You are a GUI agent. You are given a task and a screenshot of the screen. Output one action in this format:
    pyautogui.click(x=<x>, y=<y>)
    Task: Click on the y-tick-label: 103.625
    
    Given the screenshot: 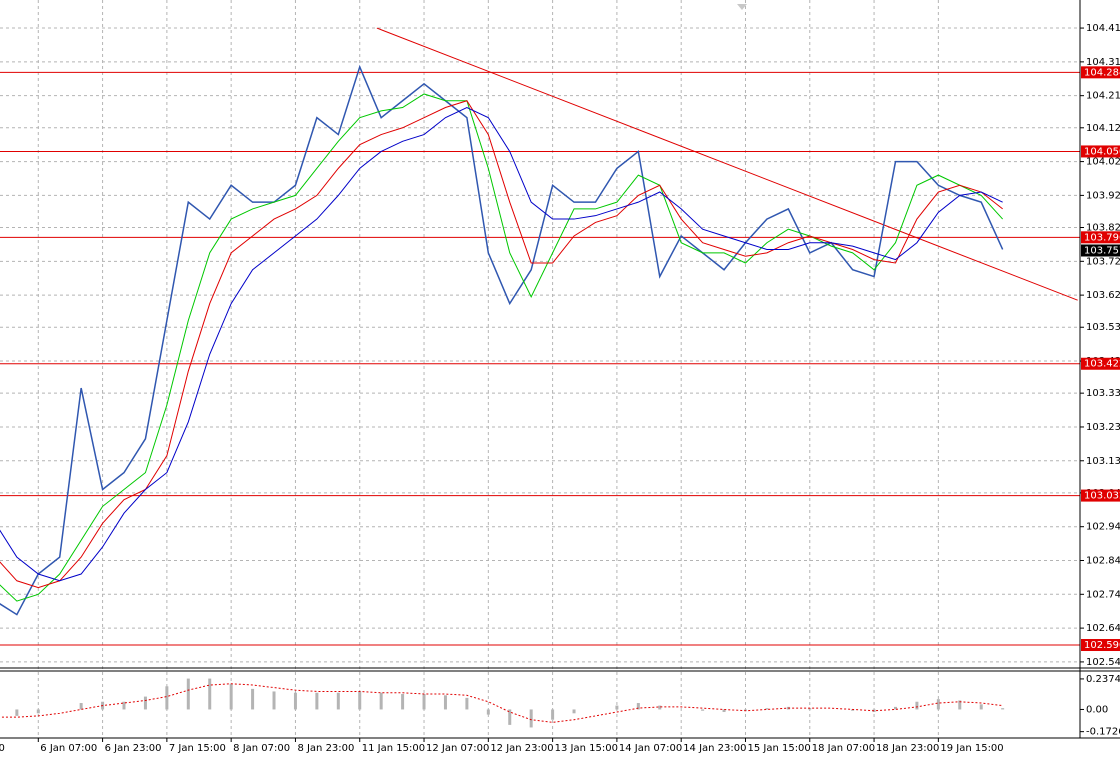 What is the action you would take?
    pyautogui.click(x=1103, y=295)
    